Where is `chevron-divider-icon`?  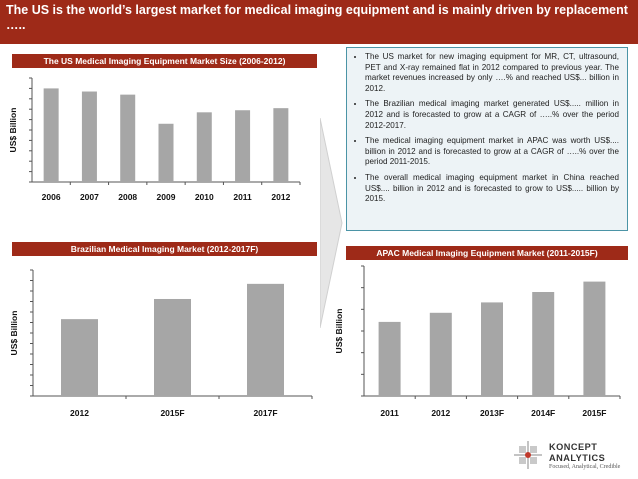
chevron-divider-icon is located at coordinates (331, 225).